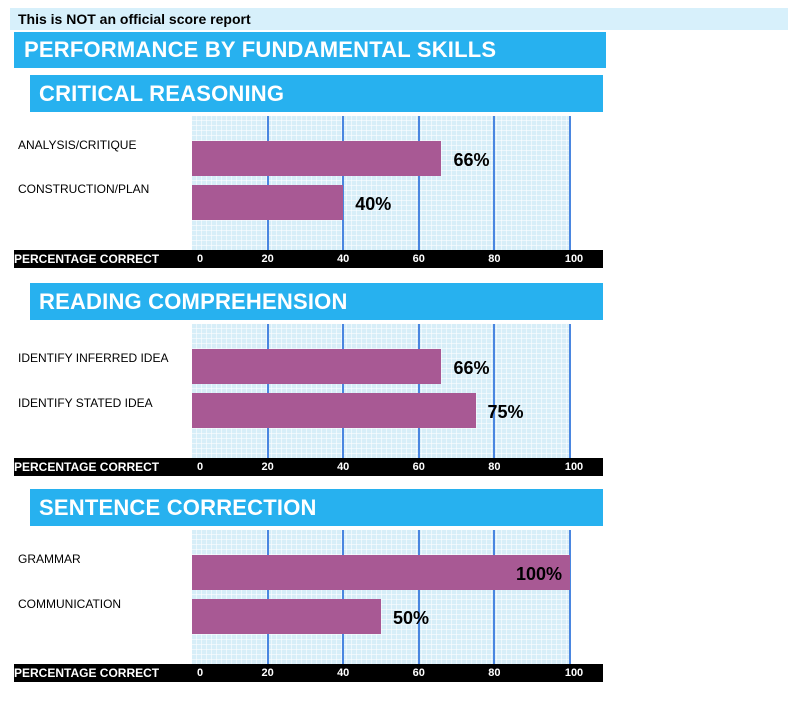  I want to click on category-label: IDENTIFY INFERRED IDEA, so click(93, 358).